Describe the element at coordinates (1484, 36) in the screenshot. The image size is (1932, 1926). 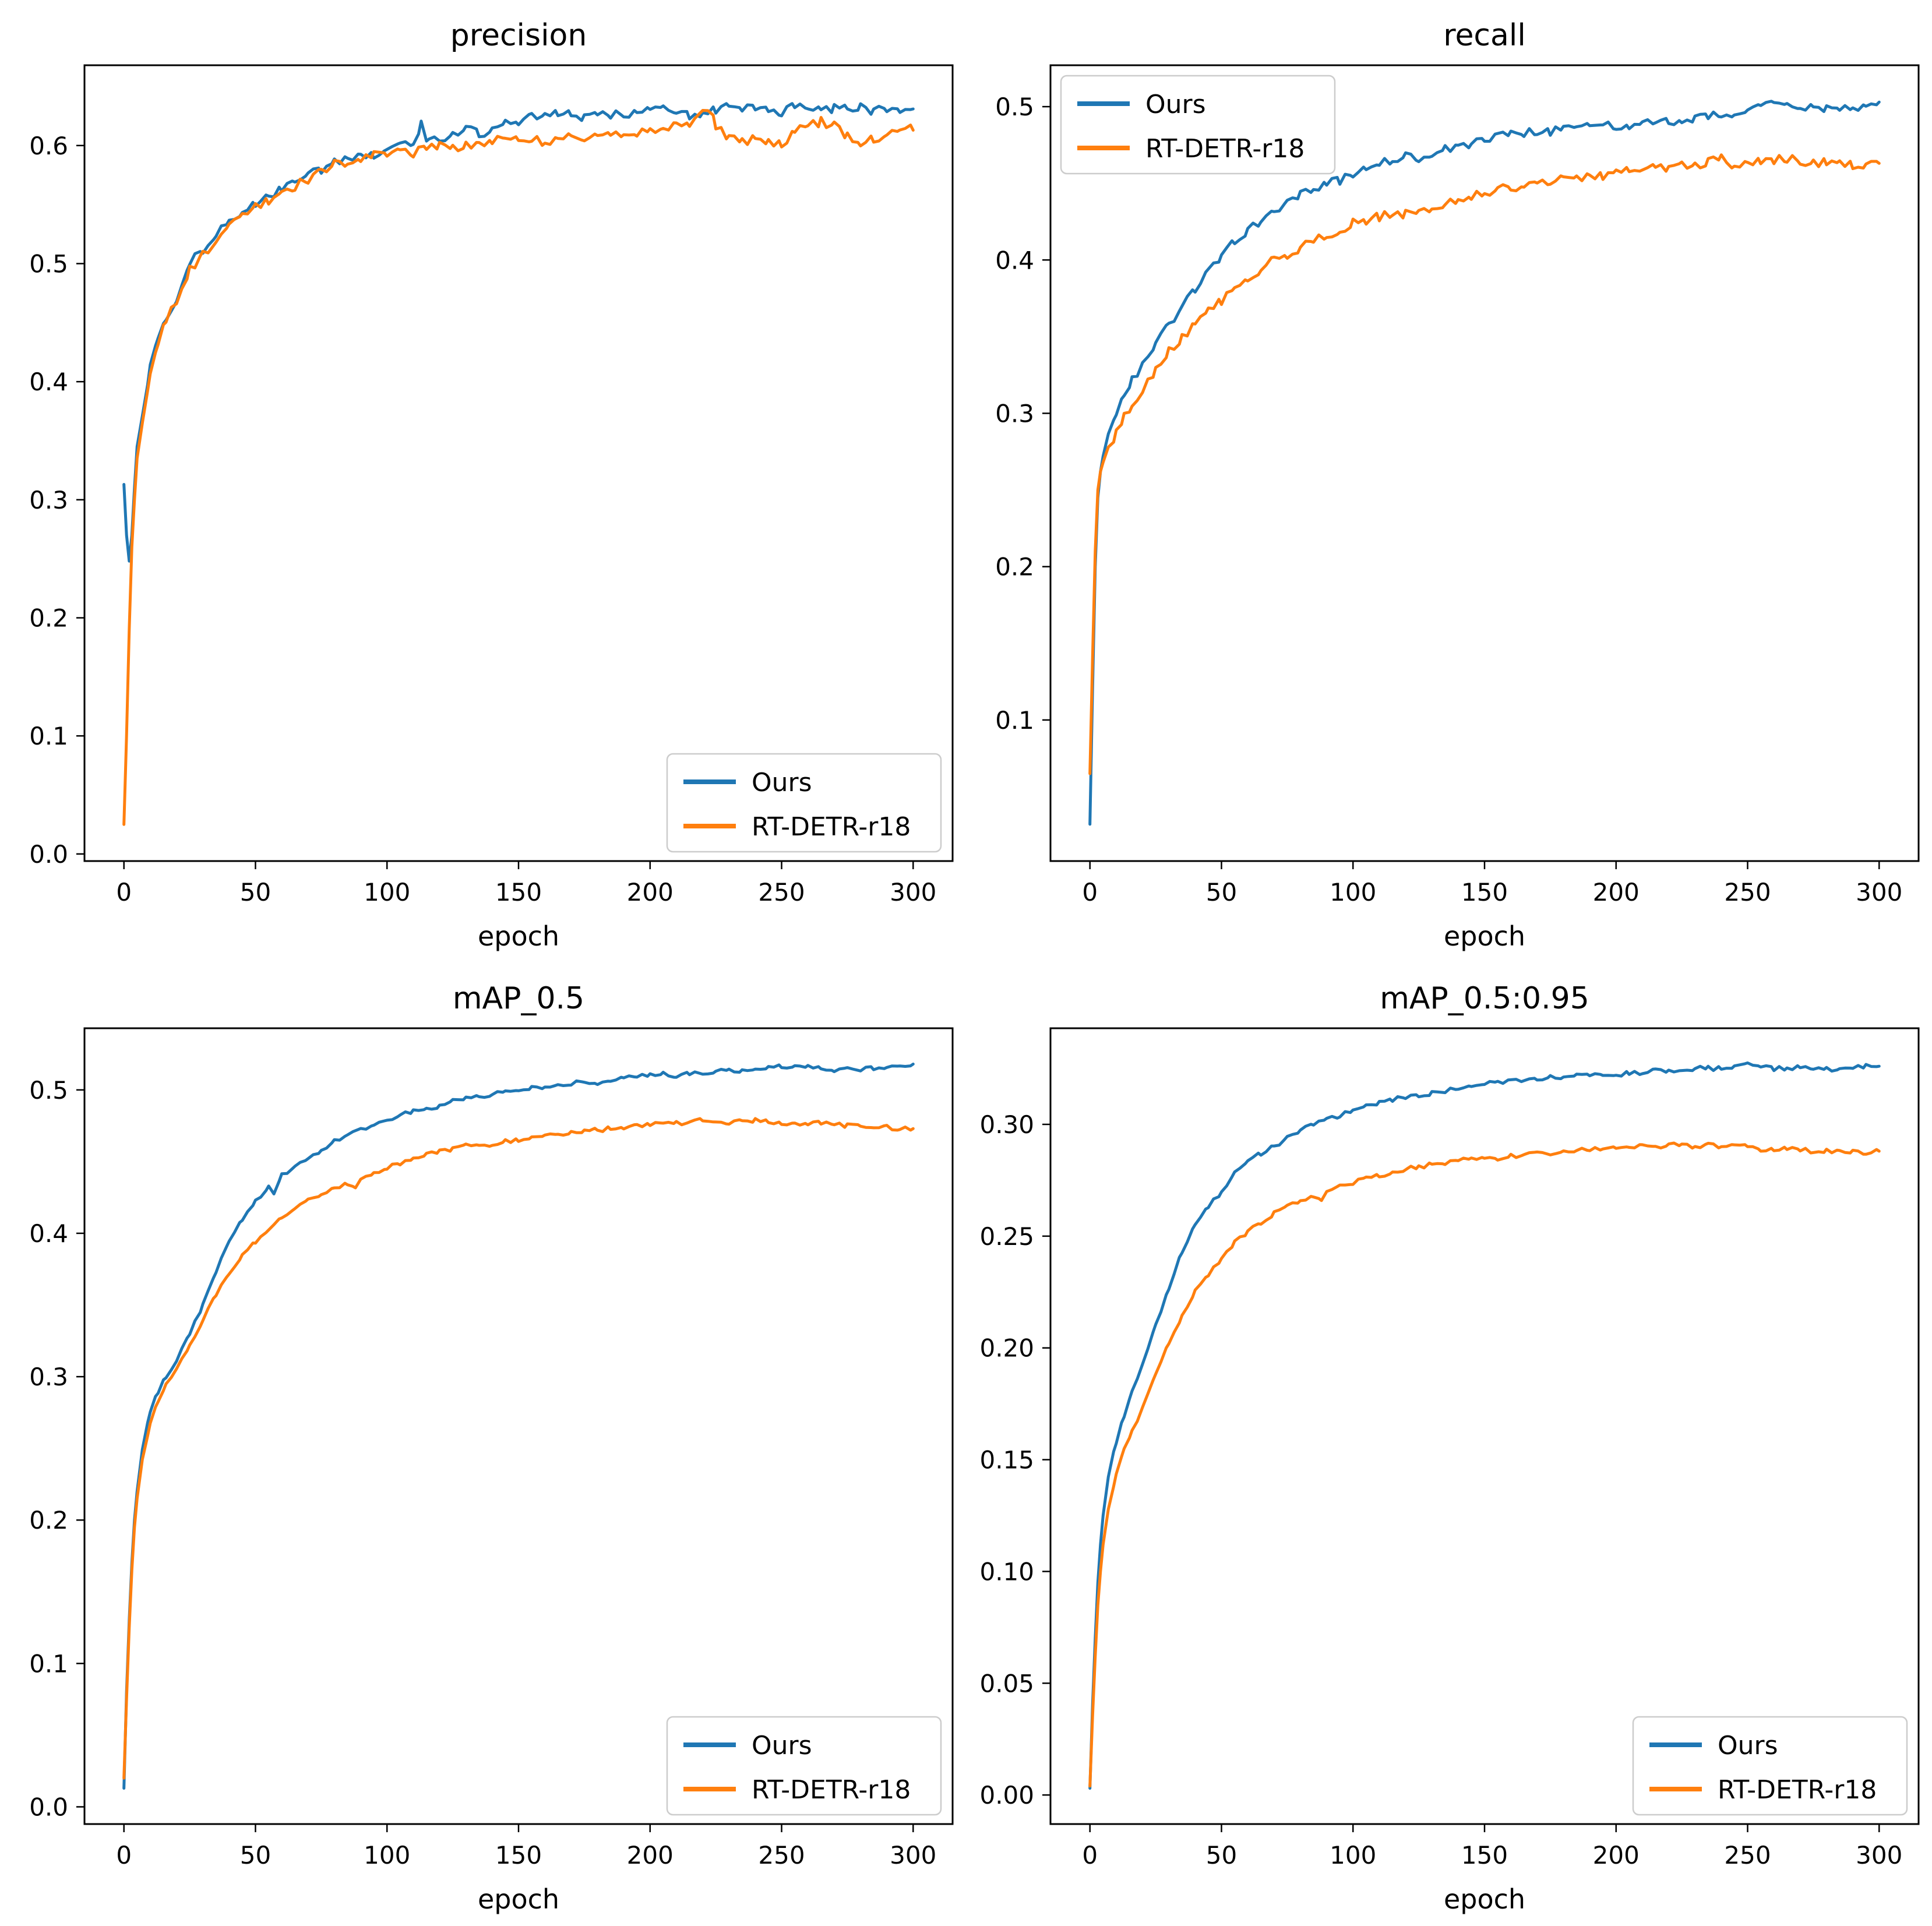
I see `chart-title: recall` at that location.